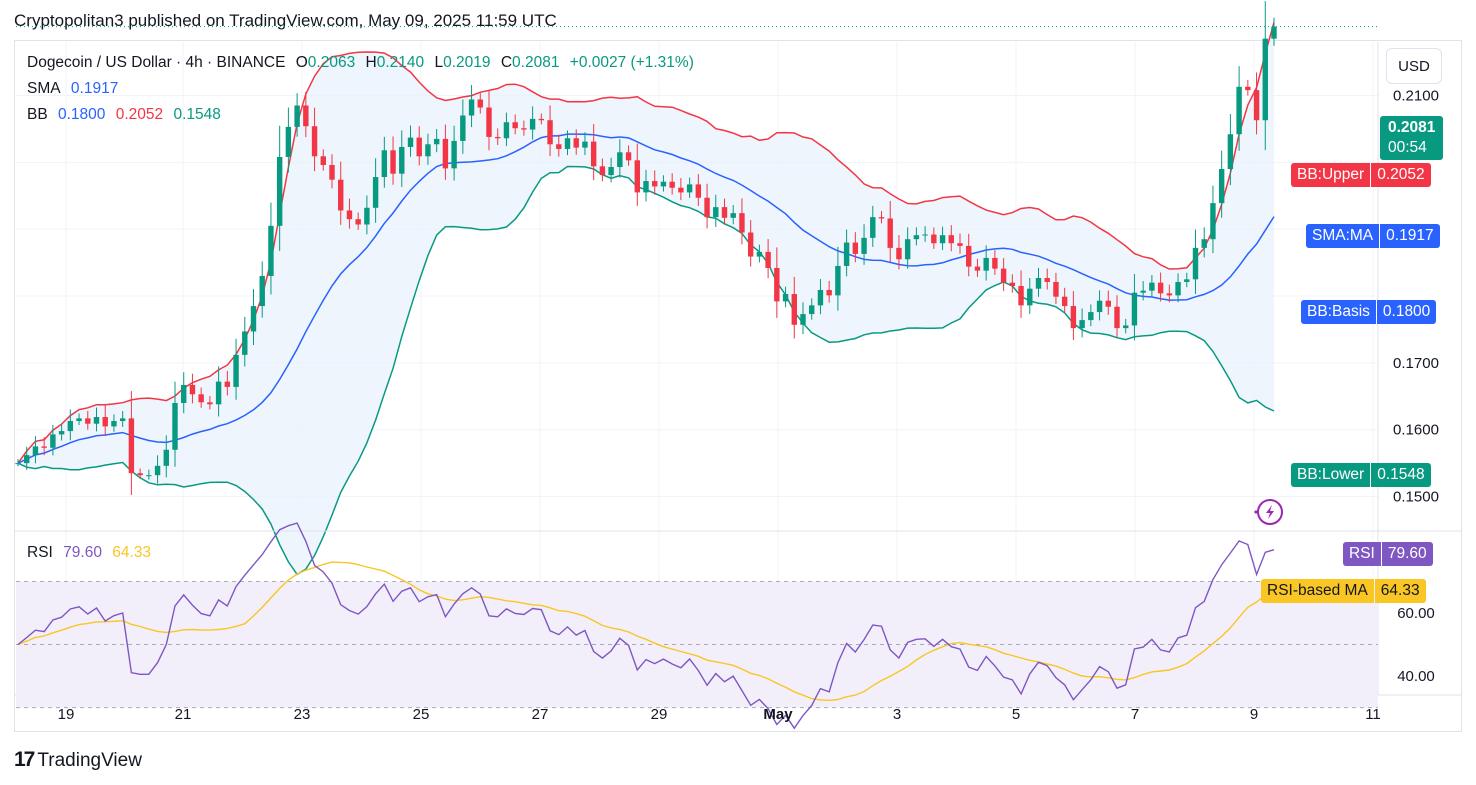 This screenshot has width=1476, height=785. Describe the element at coordinates (1407, 147) in the screenshot. I see `bar-countdown: 00:54` at that location.